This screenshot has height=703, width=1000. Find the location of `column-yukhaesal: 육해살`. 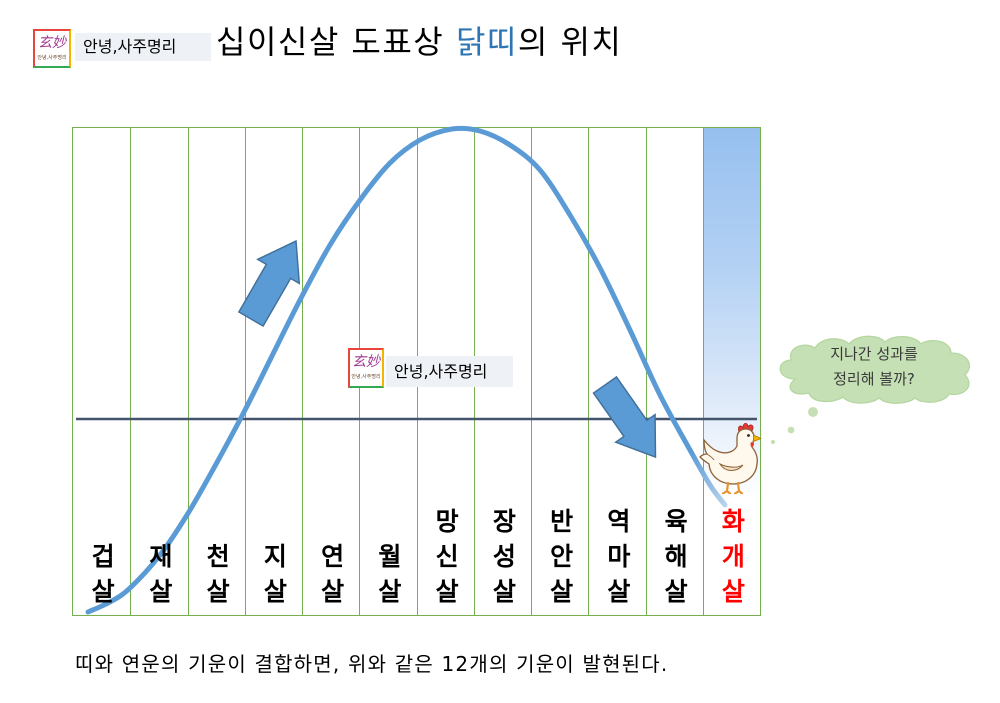

column-yukhaesal: 육해살 is located at coordinates (674, 371).